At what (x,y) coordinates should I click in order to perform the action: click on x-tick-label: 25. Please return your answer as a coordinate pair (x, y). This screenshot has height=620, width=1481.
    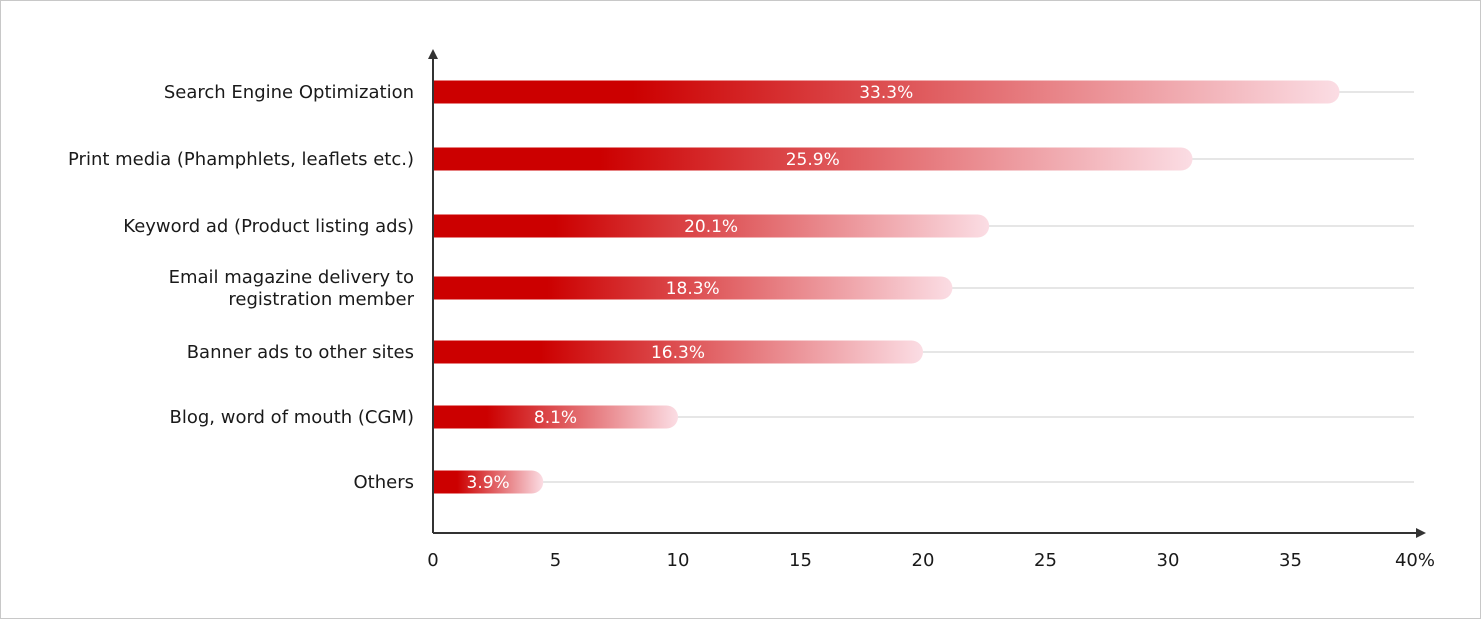
    Looking at the image, I should click on (1045, 560).